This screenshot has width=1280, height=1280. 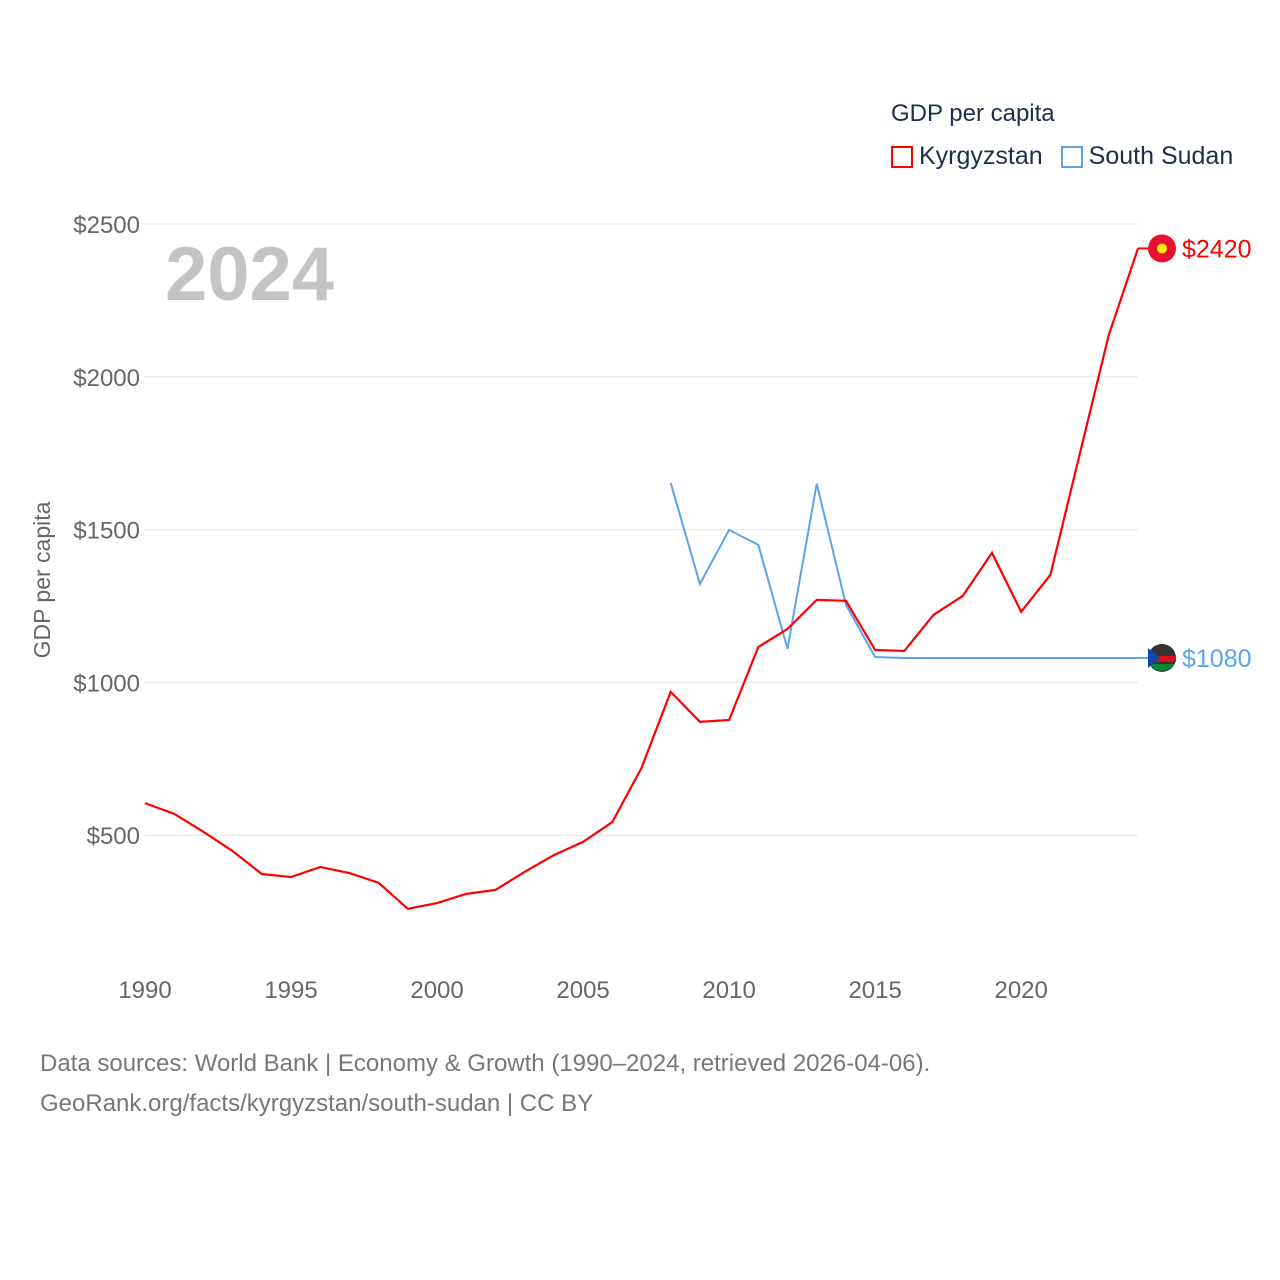 What do you see at coordinates (290, 990) in the screenshot?
I see `x-tick-label: 1995` at bounding box center [290, 990].